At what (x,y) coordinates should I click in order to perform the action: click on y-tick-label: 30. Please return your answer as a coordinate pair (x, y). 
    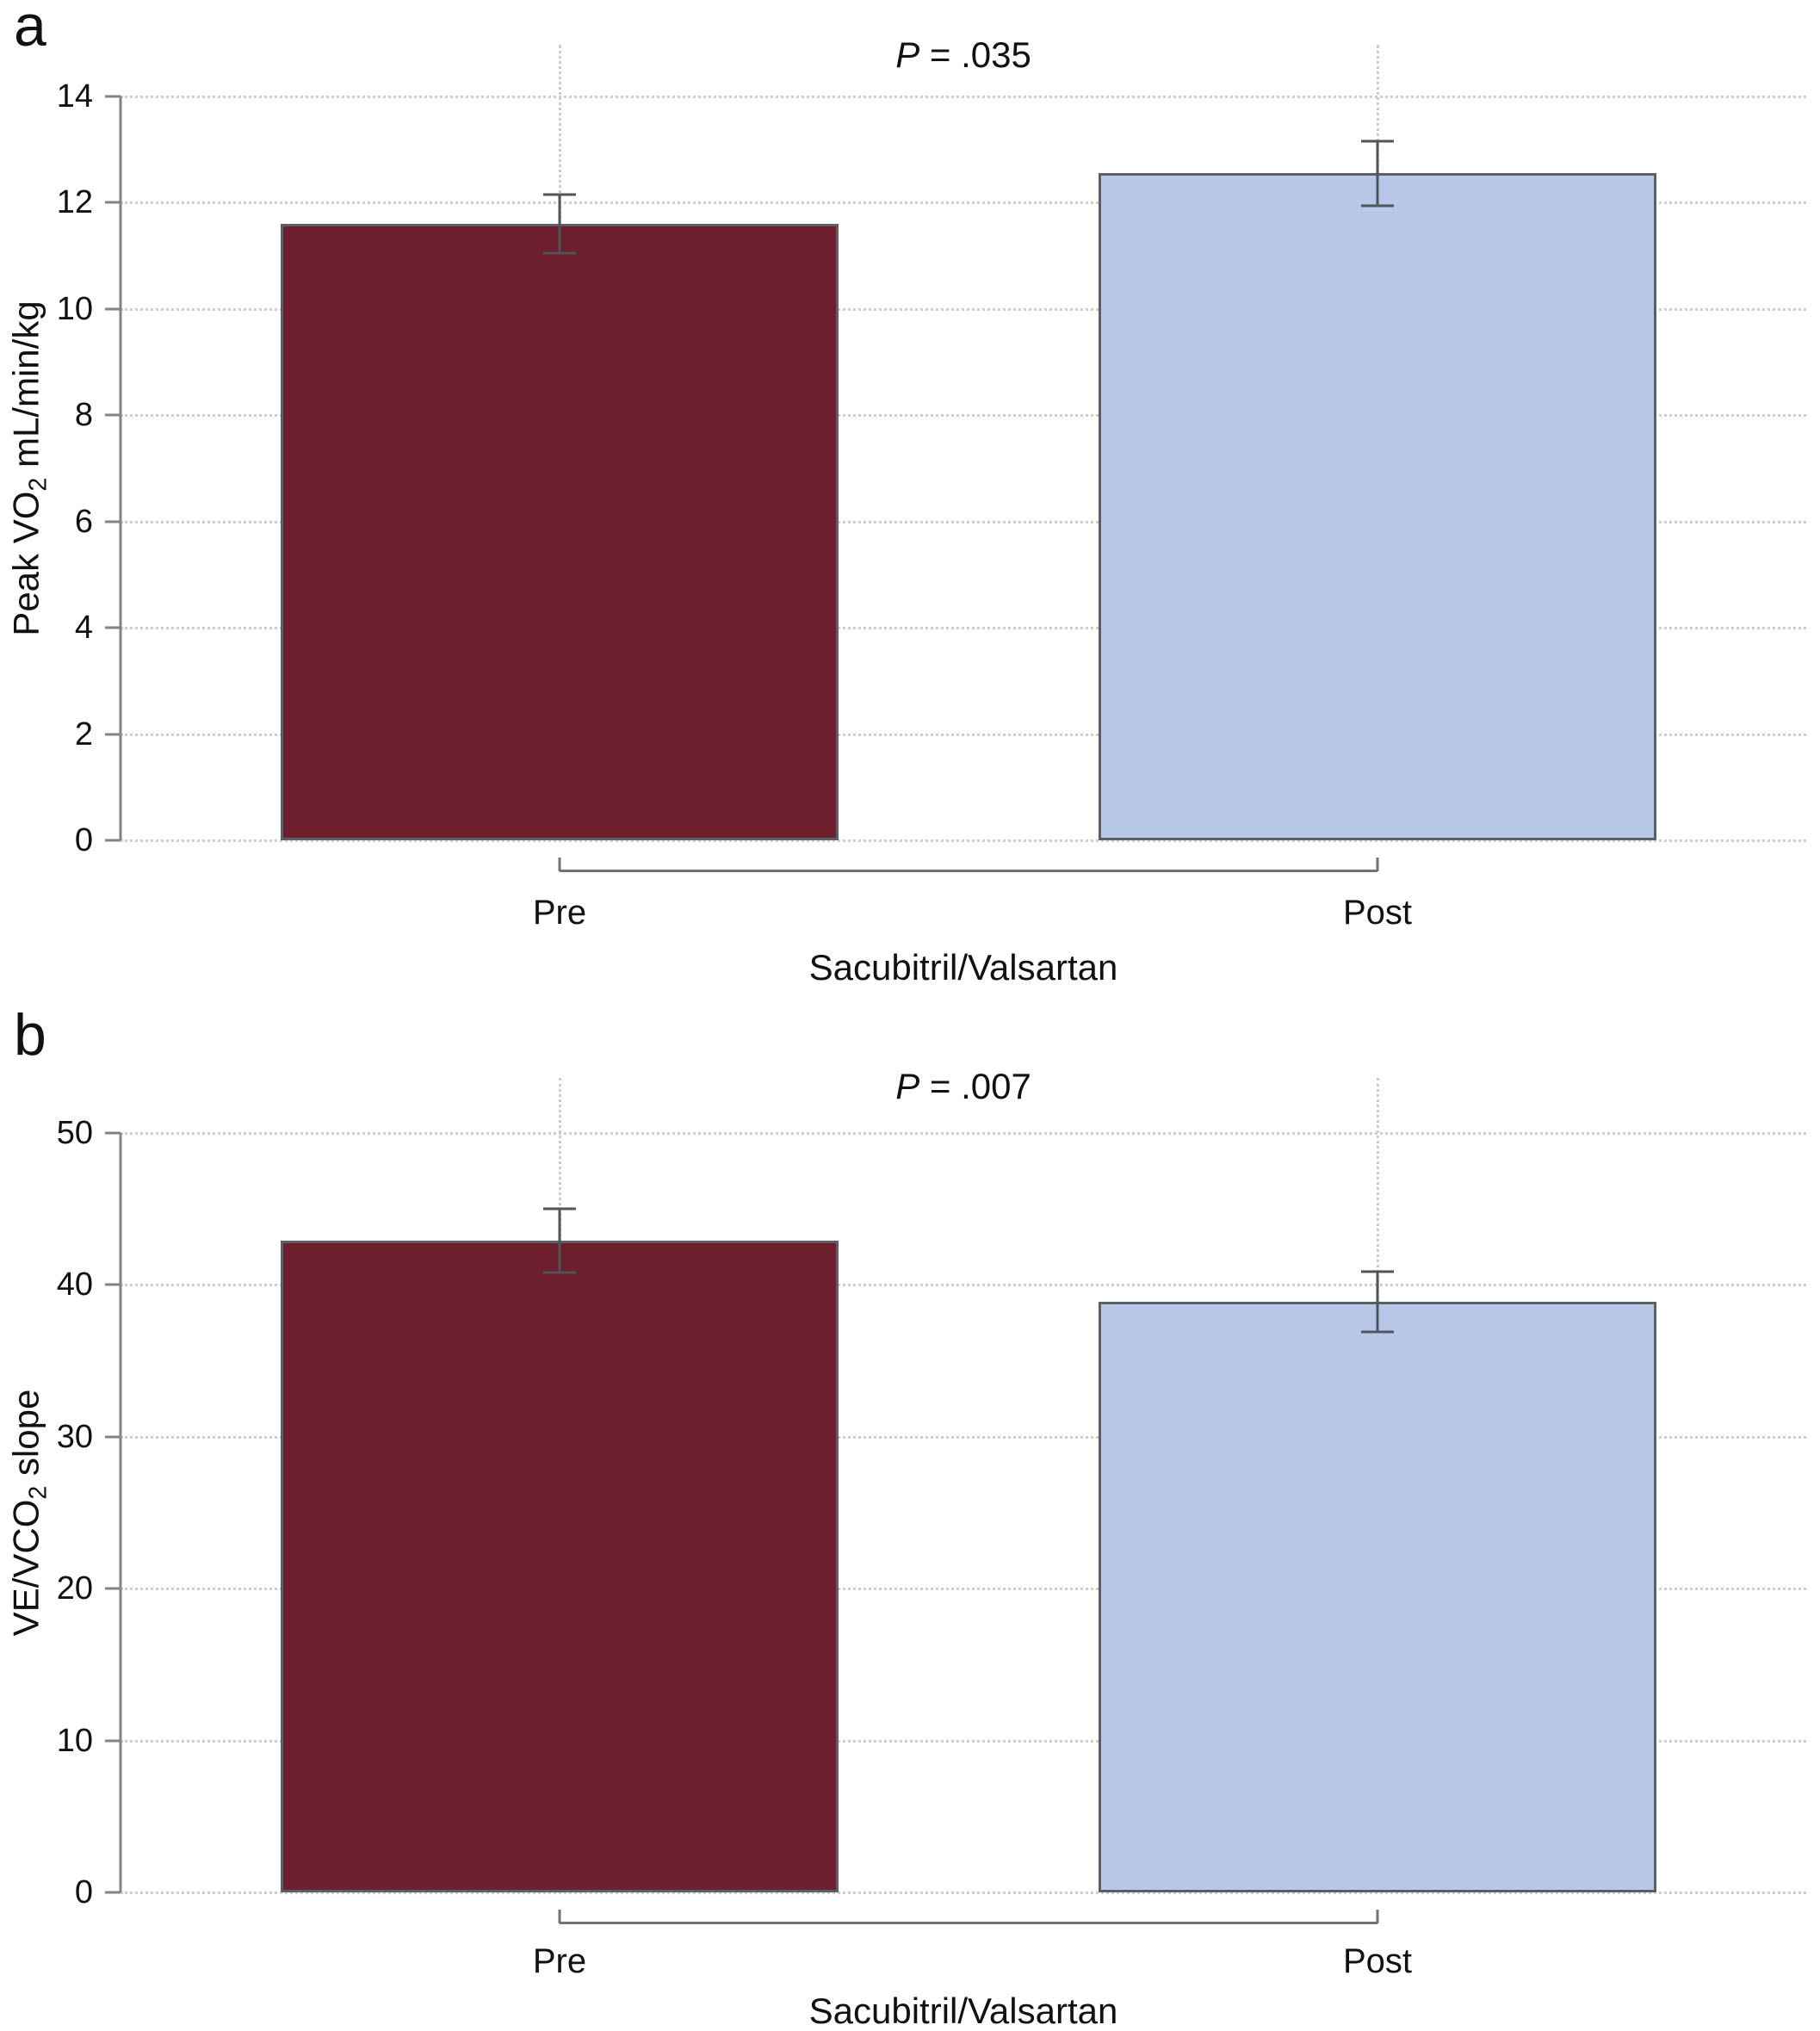
    Looking at the image, I should click on (74, 1436).